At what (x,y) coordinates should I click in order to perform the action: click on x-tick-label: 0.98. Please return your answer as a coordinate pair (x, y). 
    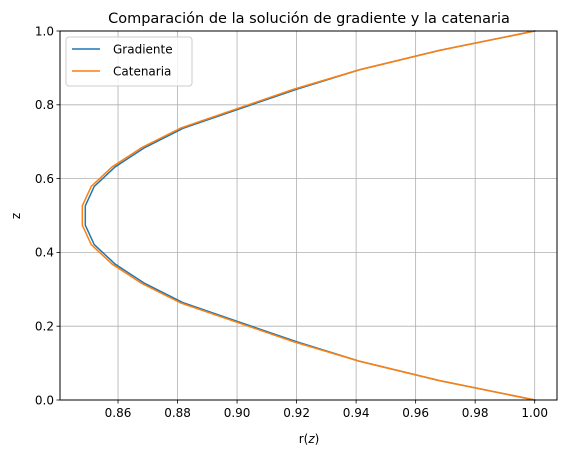
    Looking at the image, I should click on (475, 413).